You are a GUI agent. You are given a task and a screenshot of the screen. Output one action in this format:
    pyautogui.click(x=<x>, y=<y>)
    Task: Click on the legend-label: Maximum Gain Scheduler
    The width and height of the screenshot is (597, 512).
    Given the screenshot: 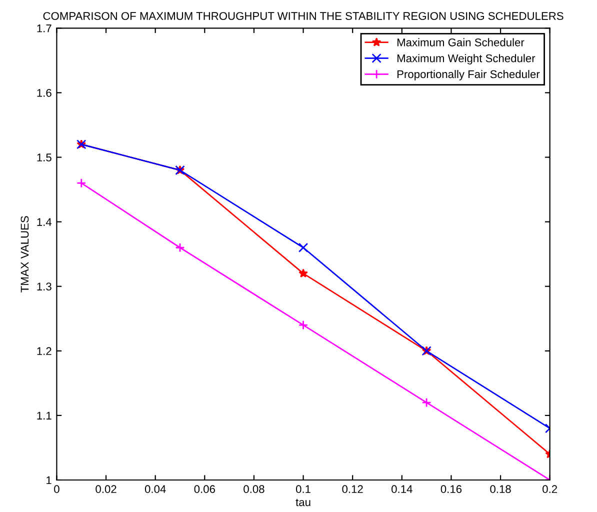 What is the action you would take?
    pyautogui.click(x=460, y=42)
    